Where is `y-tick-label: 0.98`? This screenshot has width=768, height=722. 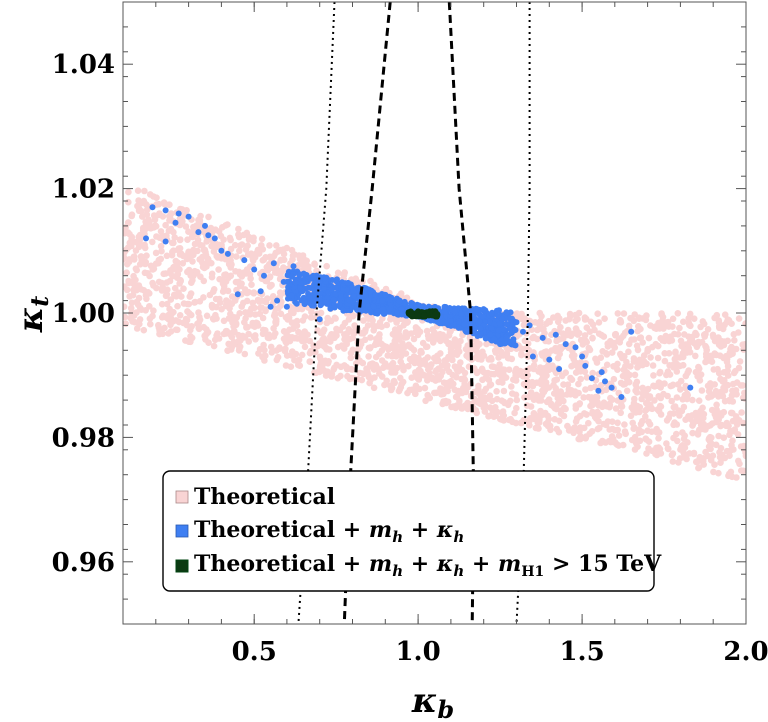 y-tick-label: 0.98 is located at coordinates (83, 438).